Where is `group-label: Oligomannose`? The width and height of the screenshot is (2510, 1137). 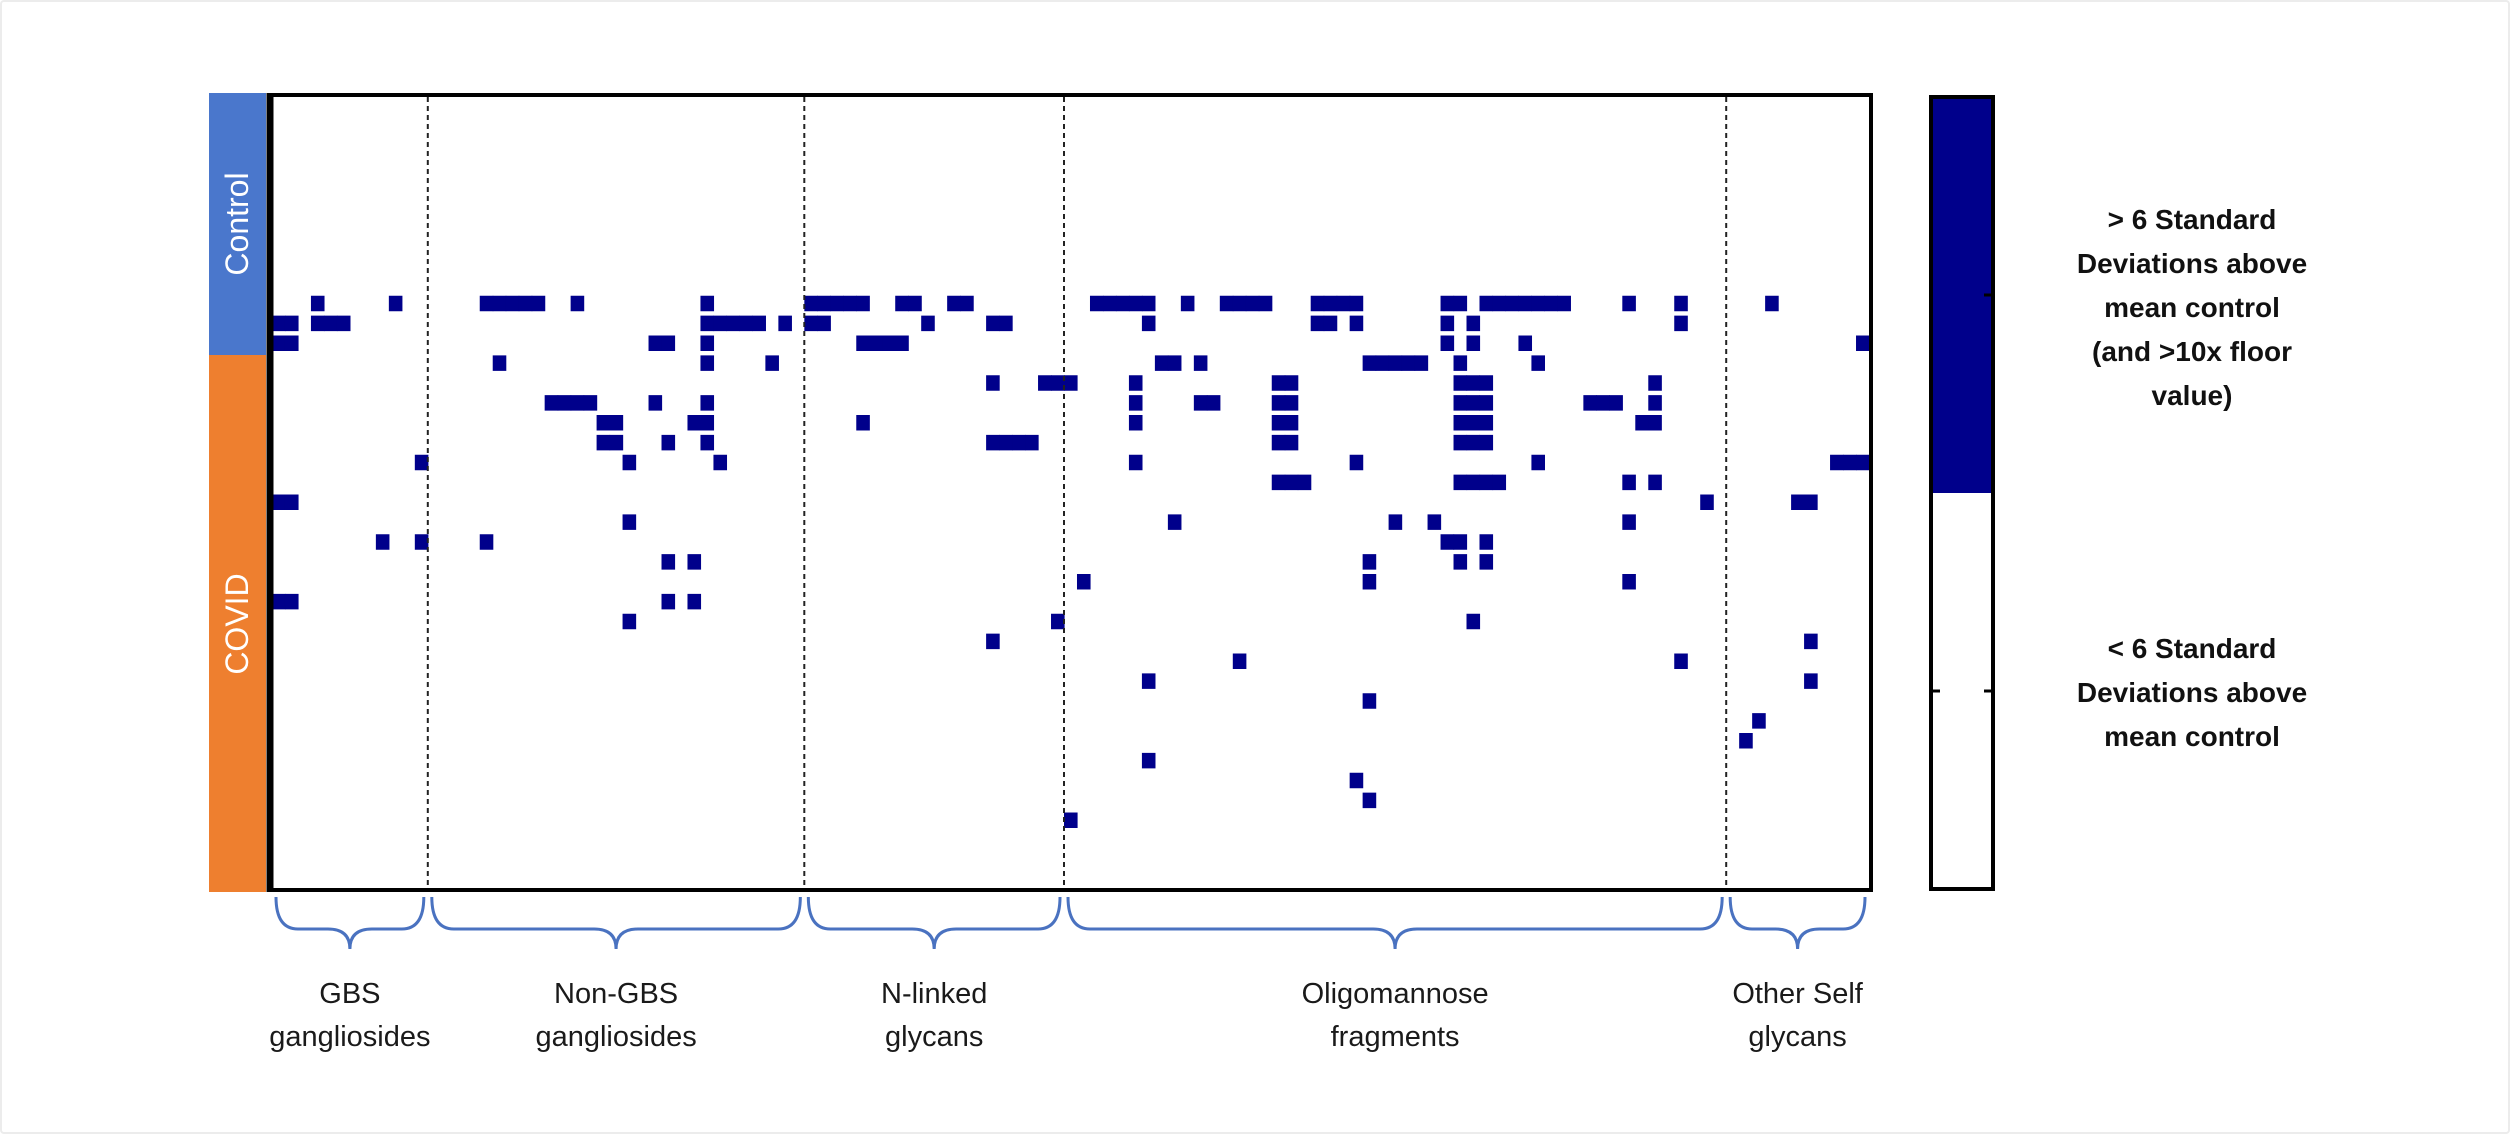
group-label: Oligomannose is located at coordinates (1395, 994).